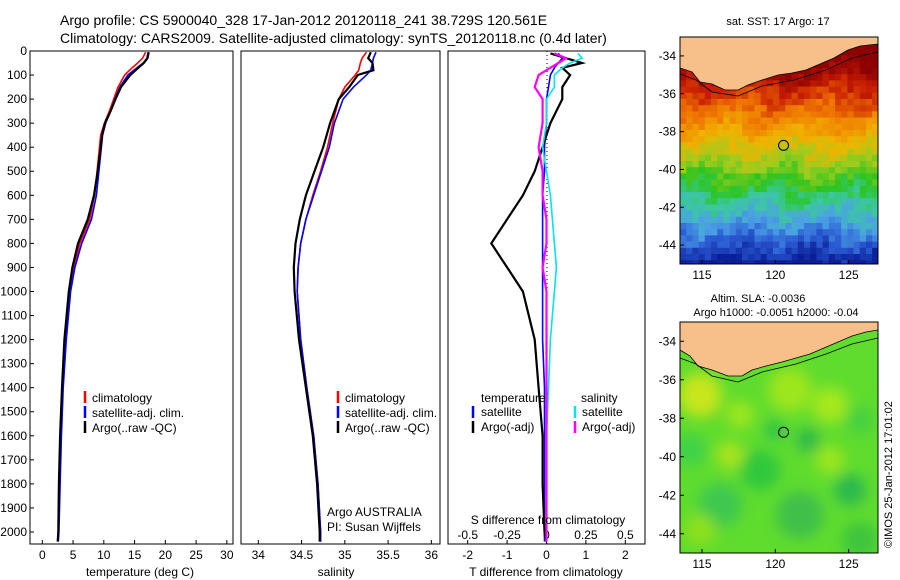 Image resolution: width=900 pixels, height=580 pixels. What do you see at coordinates (701, 275) in the screenshot?
I see `sst-map-x-tick-label: 115` at bounding box center [701, 275].